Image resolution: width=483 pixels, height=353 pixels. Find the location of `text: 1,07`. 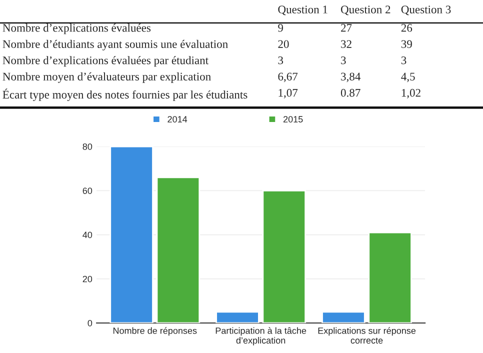

text: 1,07 is located at coordinates (288, 93).